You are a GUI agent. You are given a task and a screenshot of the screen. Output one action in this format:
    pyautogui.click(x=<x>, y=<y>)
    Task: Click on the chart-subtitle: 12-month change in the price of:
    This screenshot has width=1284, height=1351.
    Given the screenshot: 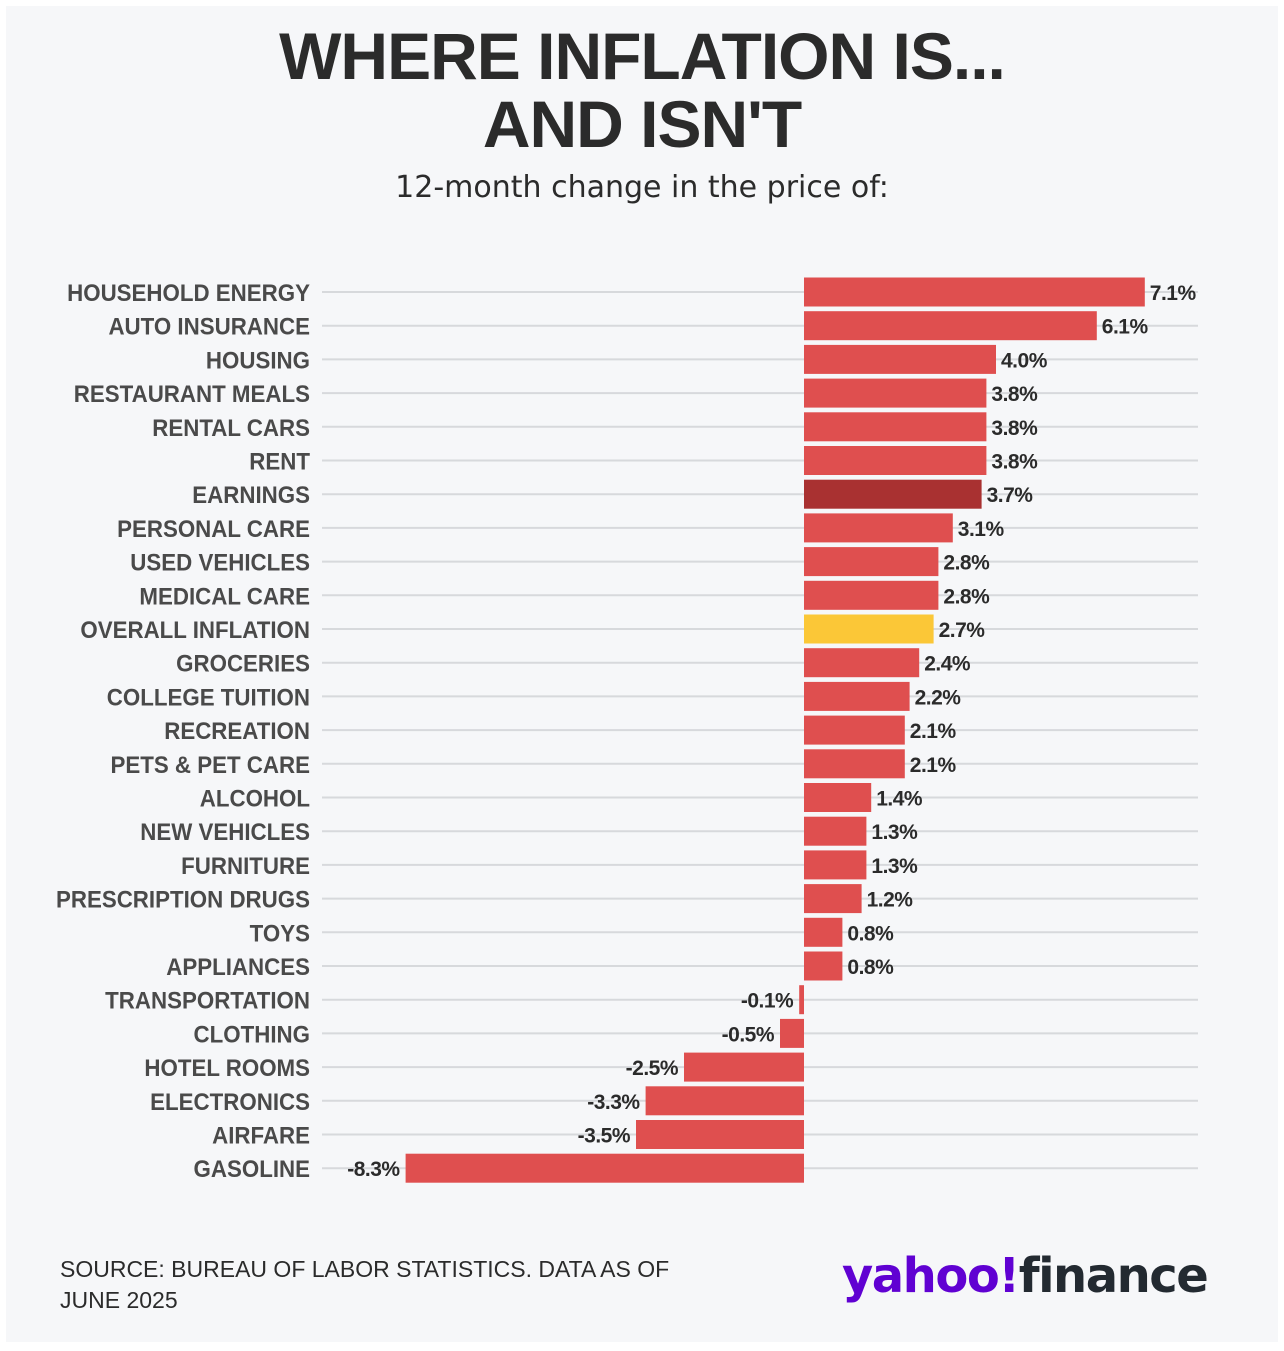 What is the action you would take?
    pyautogui.click(x=642, y=187)
    